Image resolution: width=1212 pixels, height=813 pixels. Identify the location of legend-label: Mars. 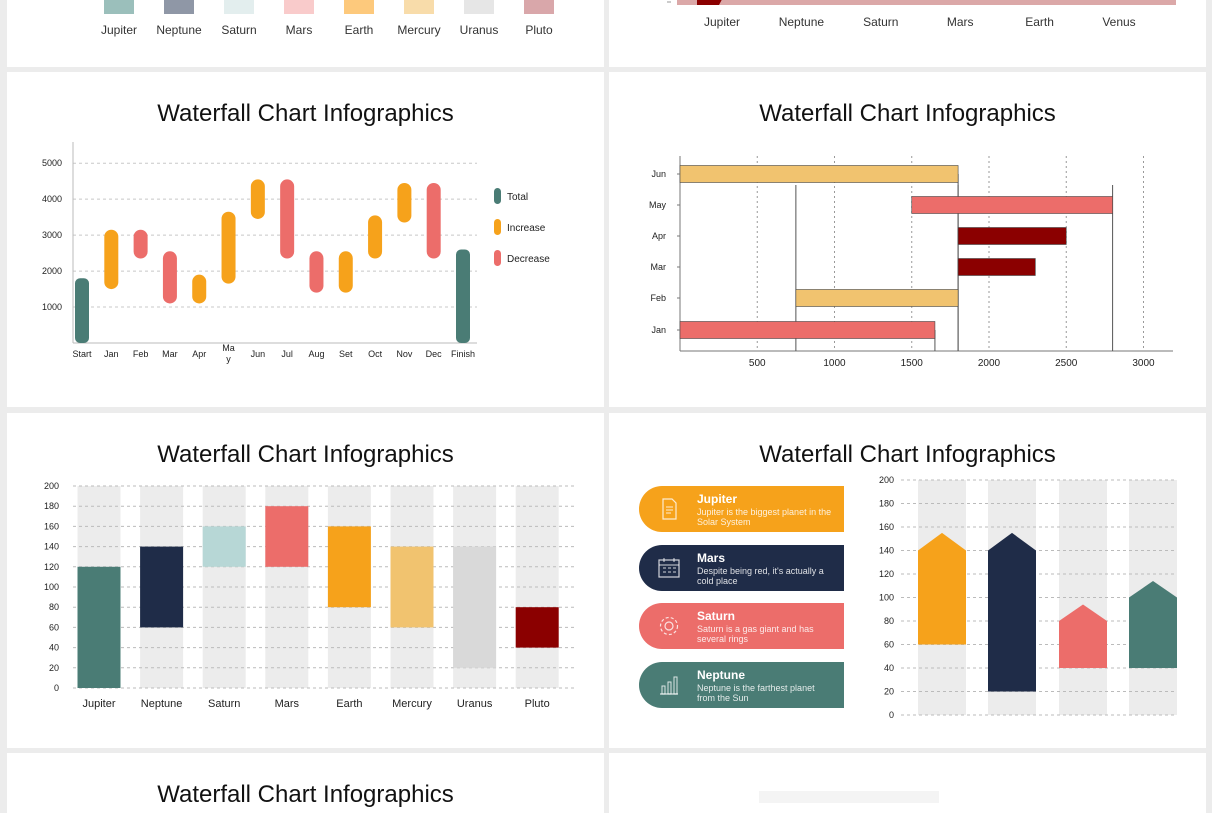
(299, 30).